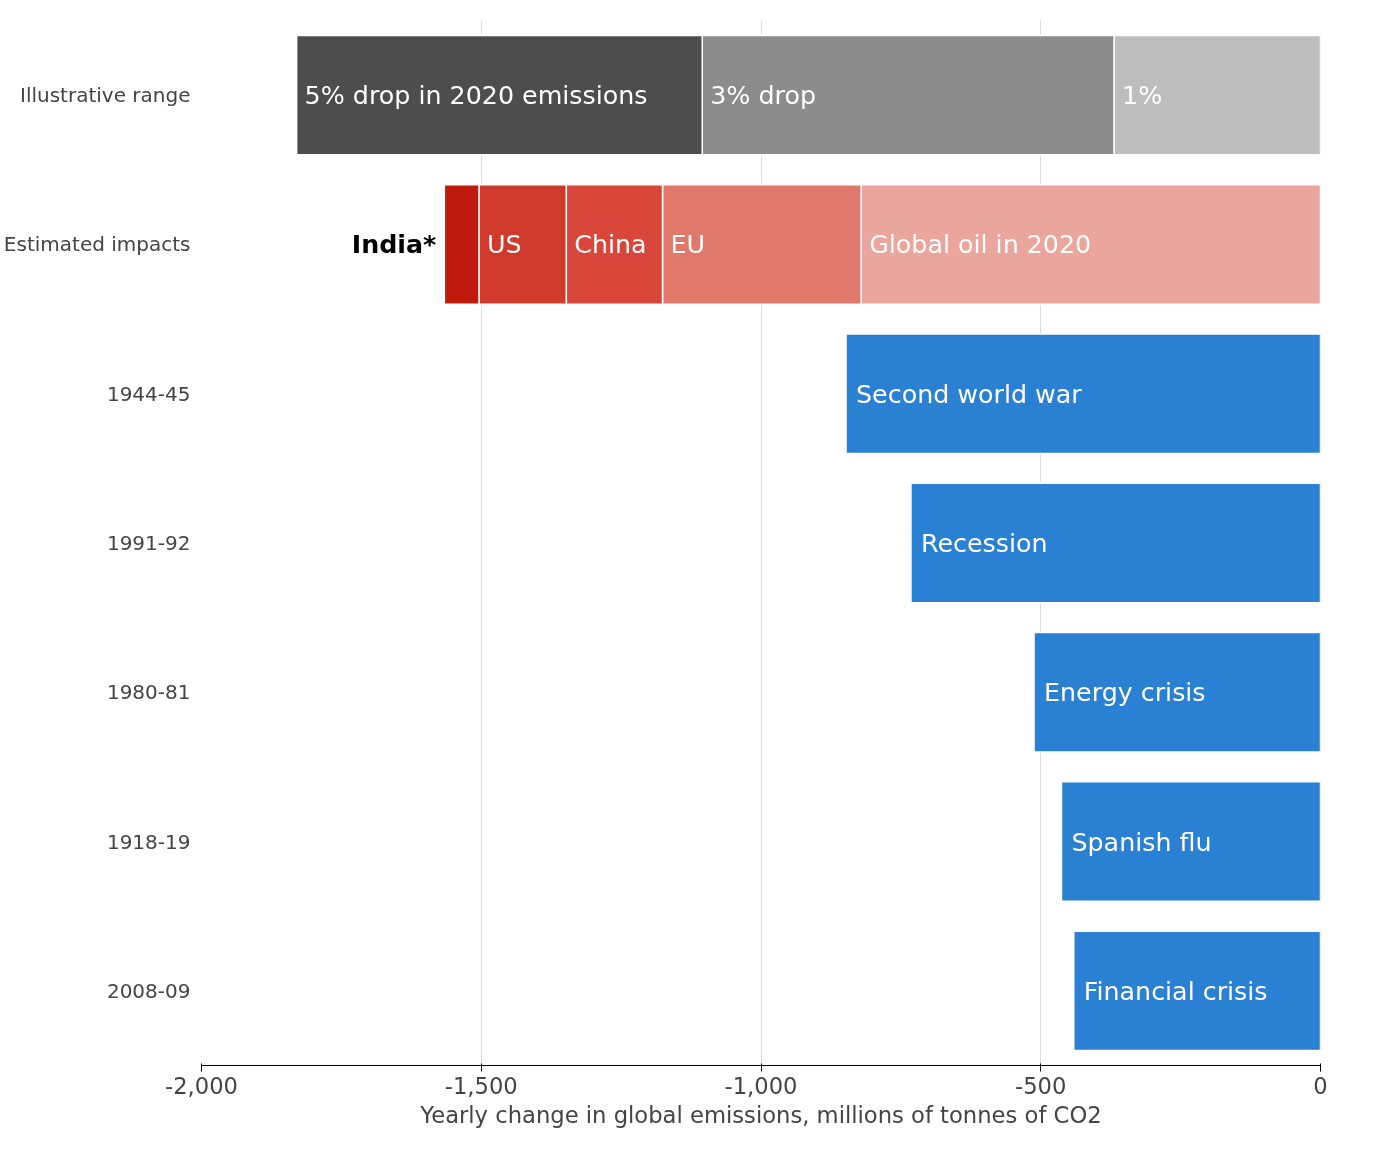  What do you see at coordinates (504, 244) in the screenshot?
I see `series-label: US` at bounding box center [504, 244].